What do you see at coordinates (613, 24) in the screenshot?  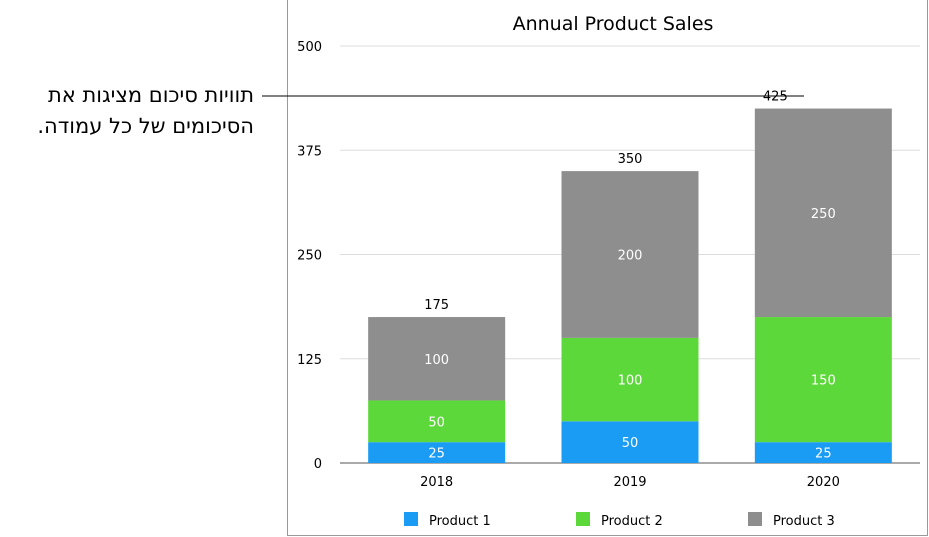 I see `chart-title: Annual Product Sales` at bounding box center [613, 24].